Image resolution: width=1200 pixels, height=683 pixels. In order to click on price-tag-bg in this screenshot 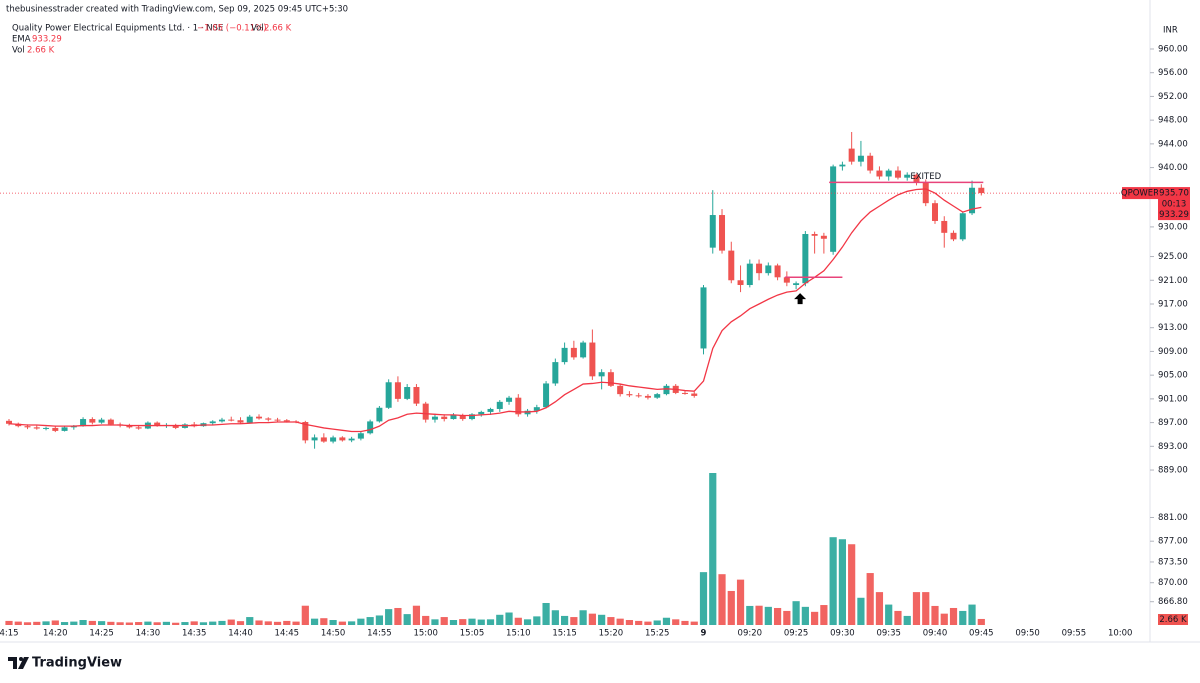, I will do `click(1174, 199)`.